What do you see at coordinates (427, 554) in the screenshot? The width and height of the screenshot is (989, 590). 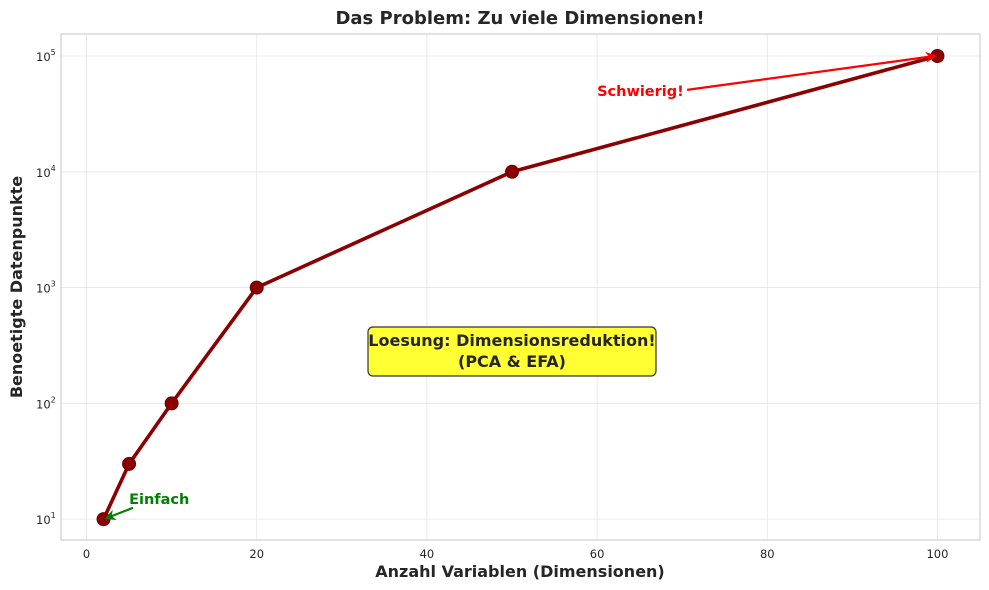 I see `x-tick-label: 40` at bounding box center [427, 554].